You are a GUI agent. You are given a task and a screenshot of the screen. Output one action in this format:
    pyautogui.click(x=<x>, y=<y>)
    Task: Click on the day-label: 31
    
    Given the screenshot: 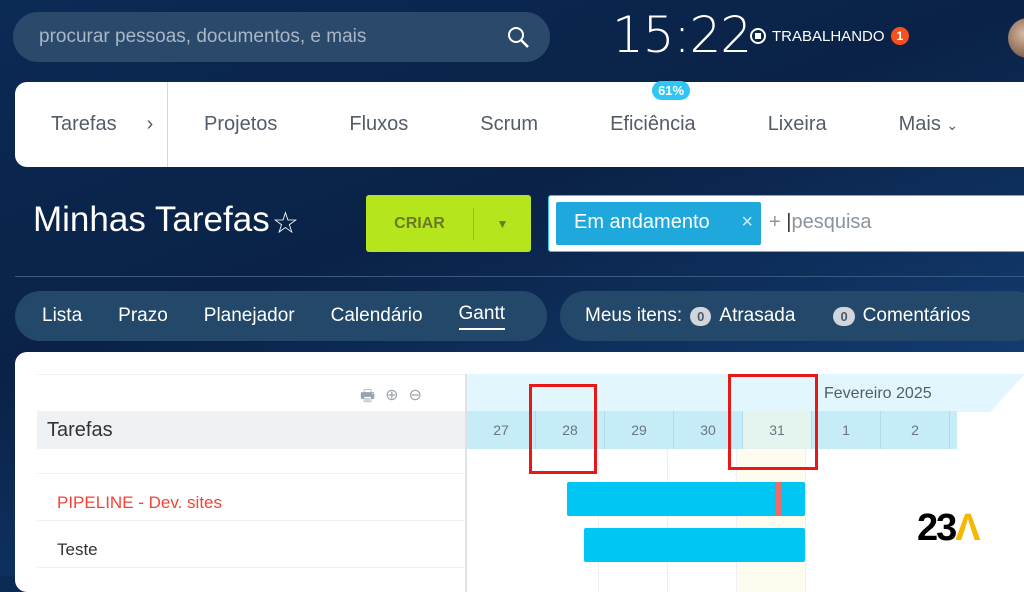 What is the action you would take?
    pyautogui.click(x=777, y=430)
    